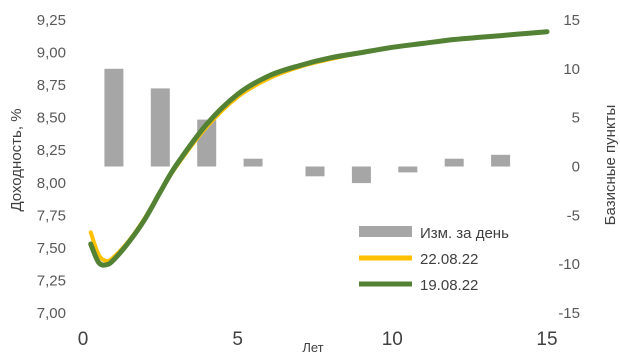  I want to click on left-tick-label: 9,25, so click(51, 20).